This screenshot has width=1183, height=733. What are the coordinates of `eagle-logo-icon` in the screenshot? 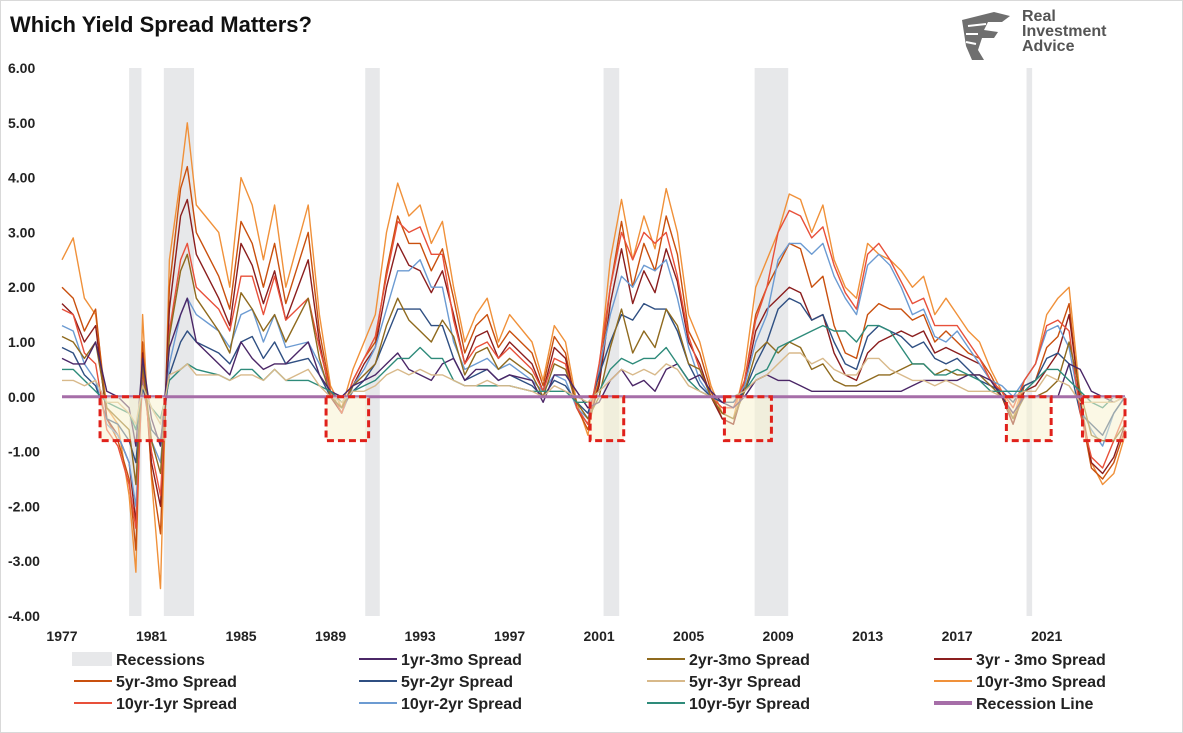 It's located at (986, 36).